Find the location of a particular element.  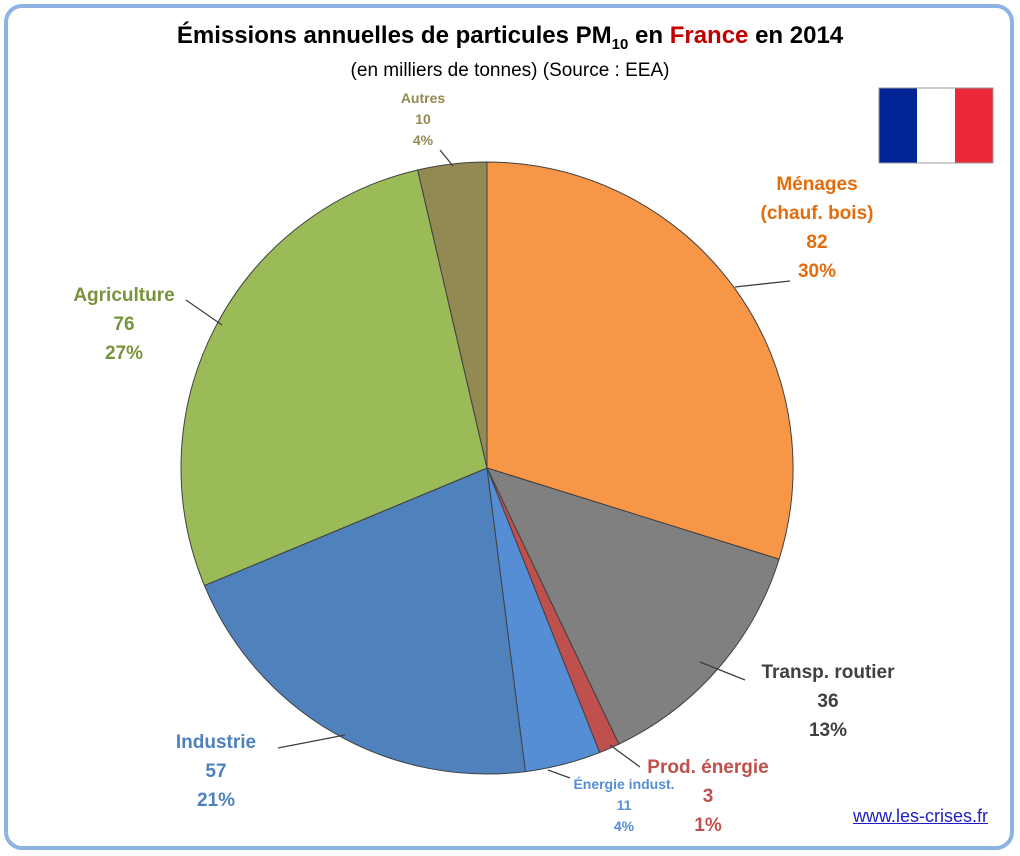

flag-border is located at coordinates (936, 125).